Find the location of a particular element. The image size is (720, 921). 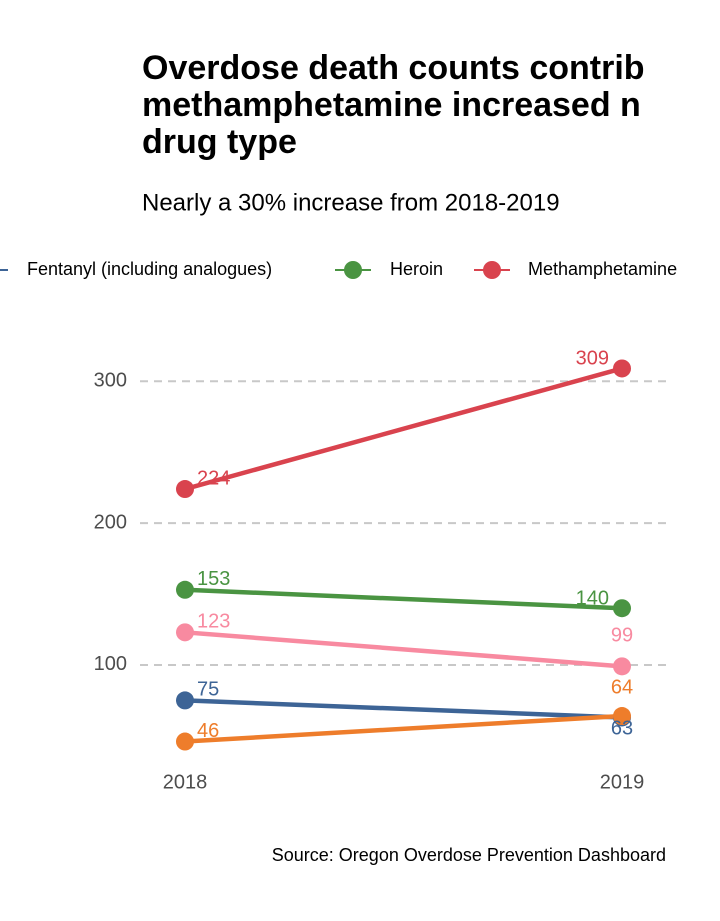

value-label: 153 is located at coordinates (213, 579).